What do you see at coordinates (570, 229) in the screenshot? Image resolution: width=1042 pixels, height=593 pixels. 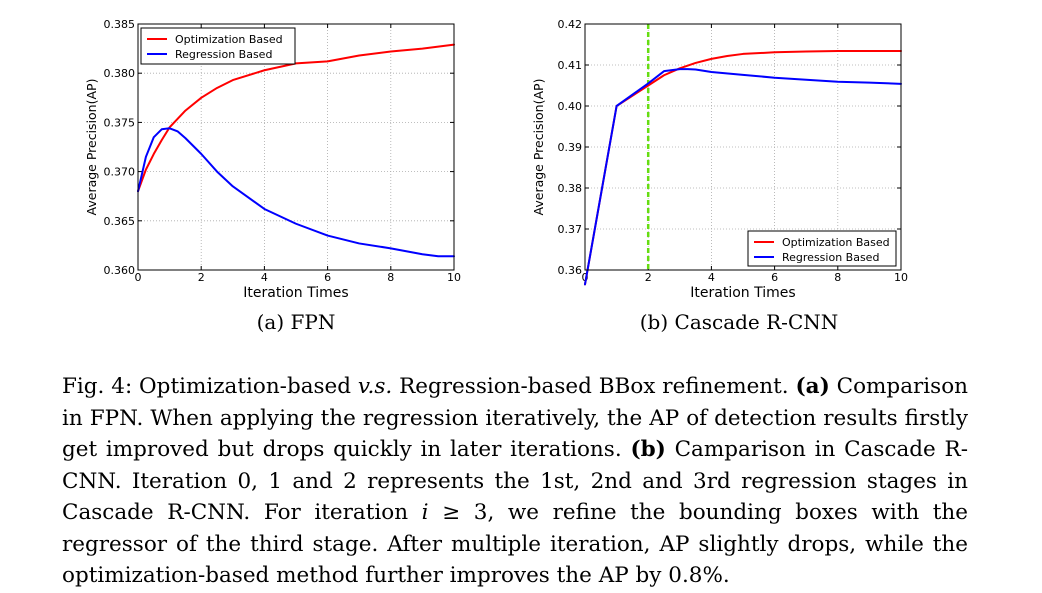 I see `y-tick-label: 0.37` at bounding box center [570, 229].